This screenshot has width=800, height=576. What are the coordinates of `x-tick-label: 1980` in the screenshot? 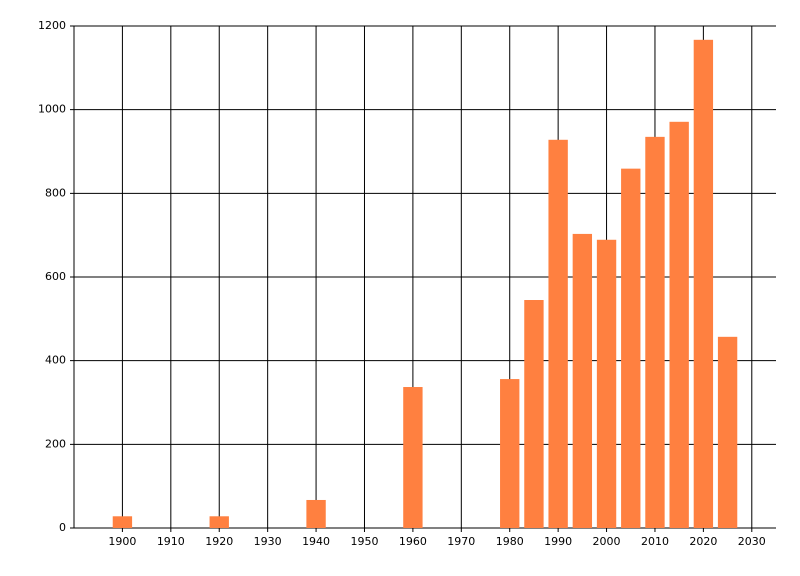 It's located at (510, 541).